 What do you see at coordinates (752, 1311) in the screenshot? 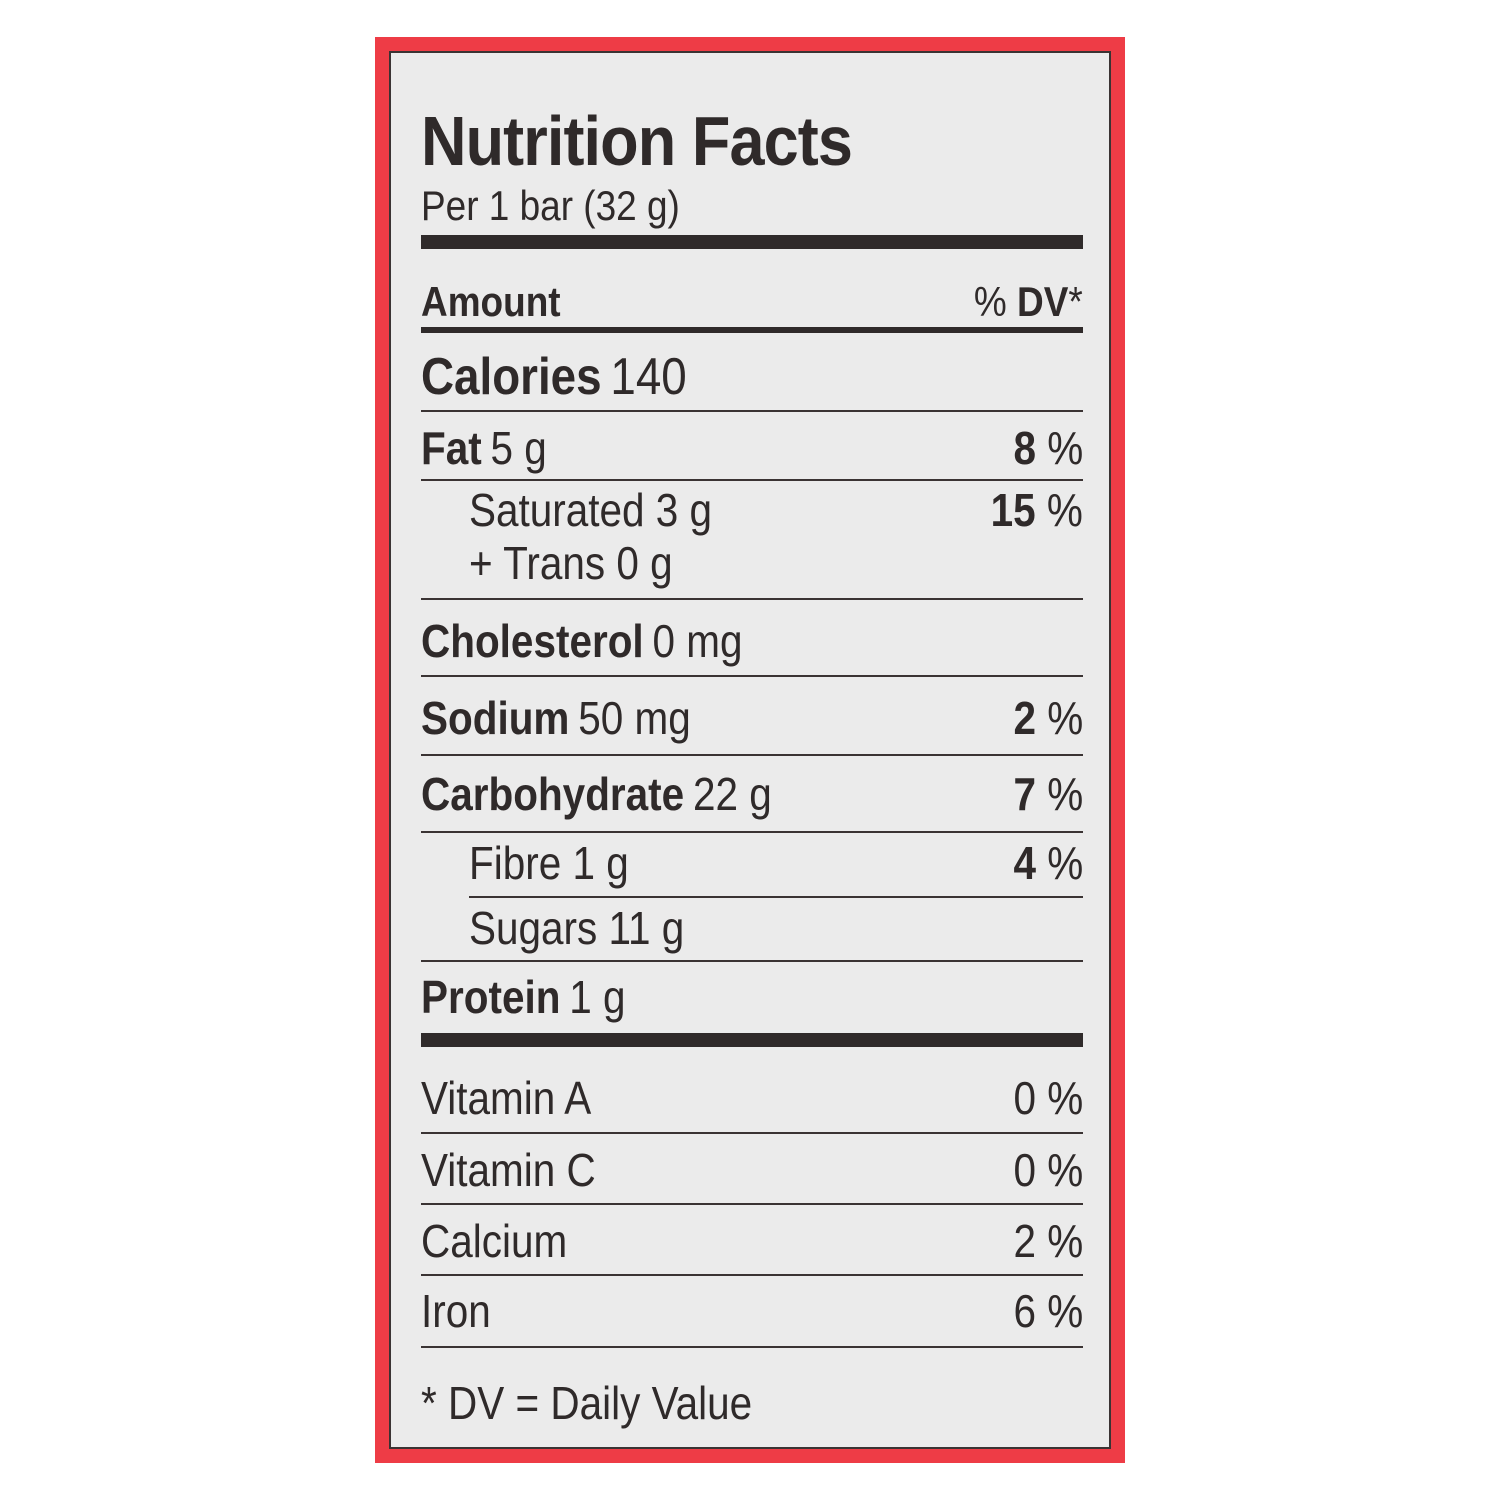
I see `vitamin-row: Iron 6 %` at bounding box center [752, 1311].